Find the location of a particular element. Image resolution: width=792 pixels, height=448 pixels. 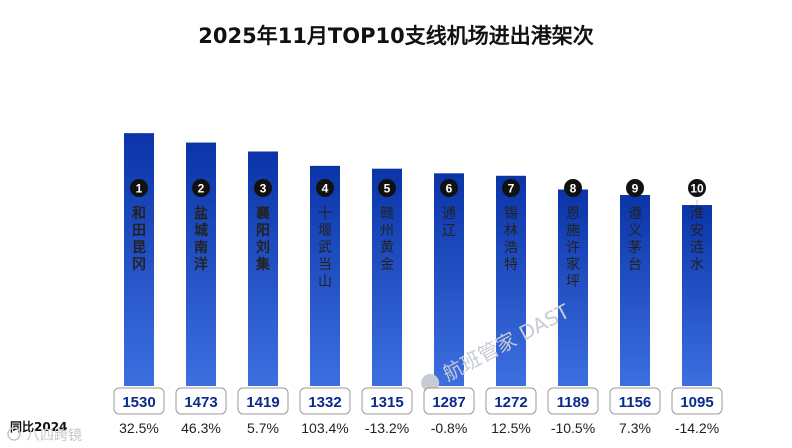

value-label: 1332 is located at coordinates (324, 402).